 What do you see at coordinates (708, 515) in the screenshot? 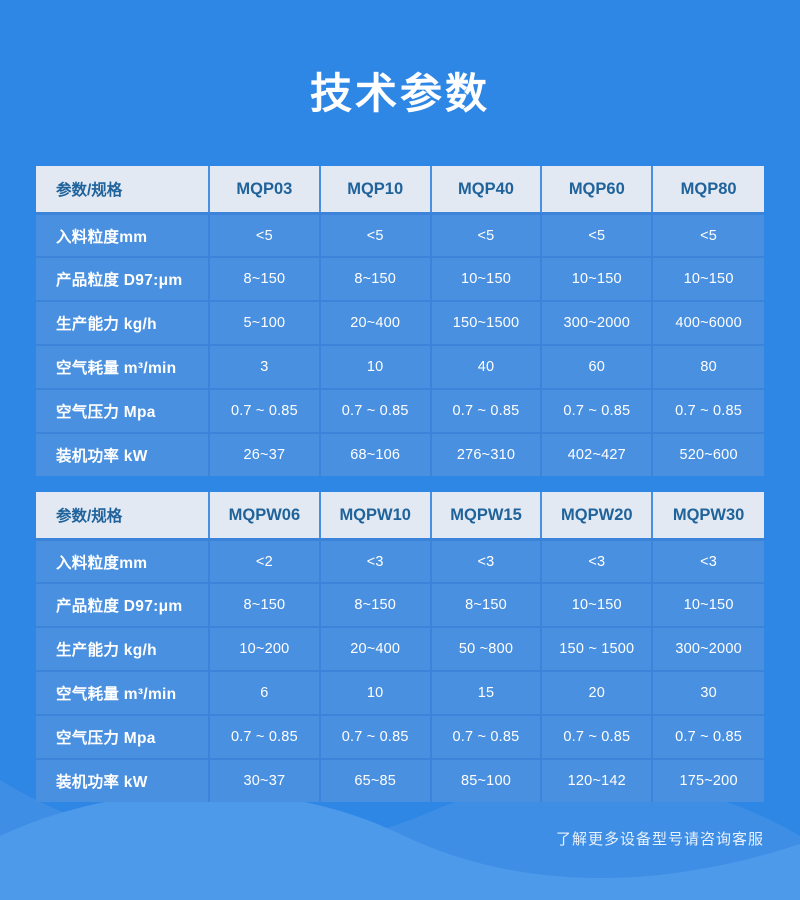
I see `column-header-model-5: MQPW30` at bounding box center [708, 515].